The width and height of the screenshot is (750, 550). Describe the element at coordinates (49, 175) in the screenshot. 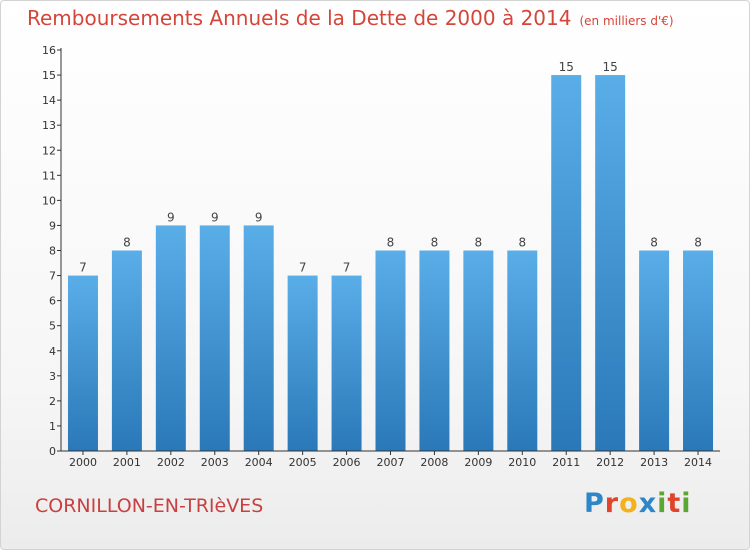

I see `y-tick-label: 11` at that location.